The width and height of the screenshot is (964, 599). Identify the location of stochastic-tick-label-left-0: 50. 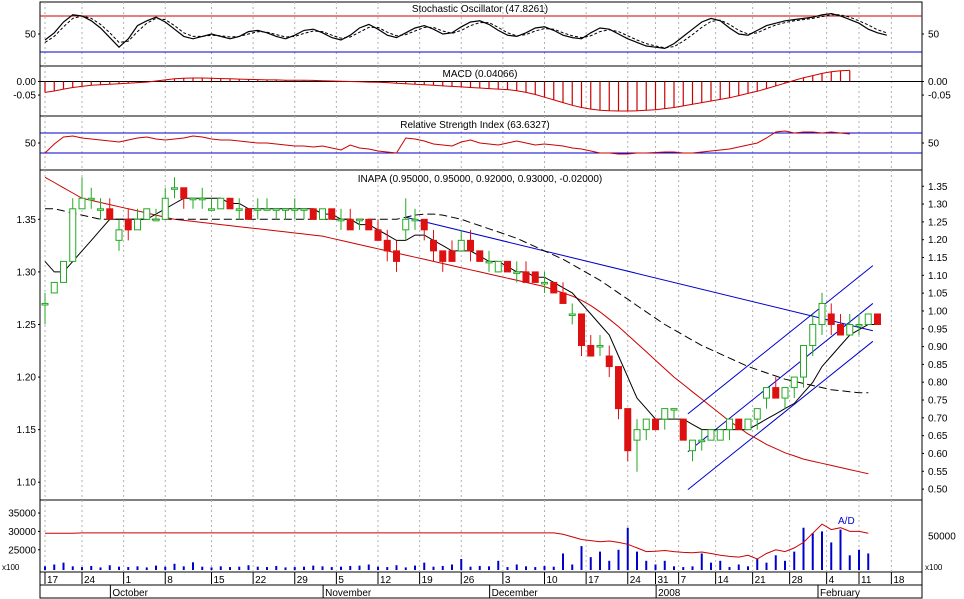
(31, 35).